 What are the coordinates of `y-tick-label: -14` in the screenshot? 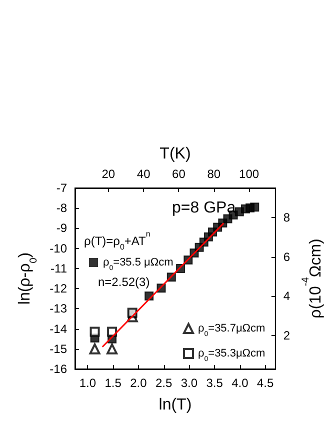 It's located at (59, 329).